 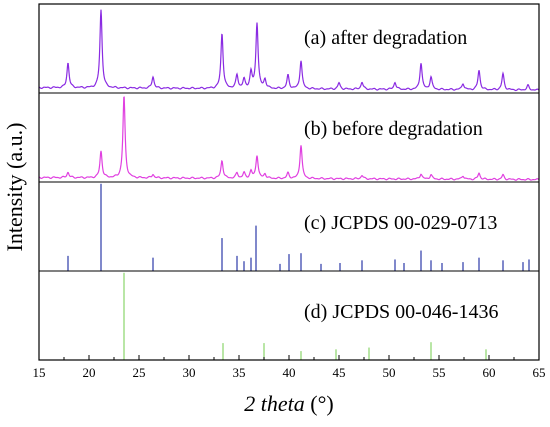 What do you see at coordinates (89, 372) in the screenshot?
I see `x-tick-label-20: 20` at bounding box center [89, 372].